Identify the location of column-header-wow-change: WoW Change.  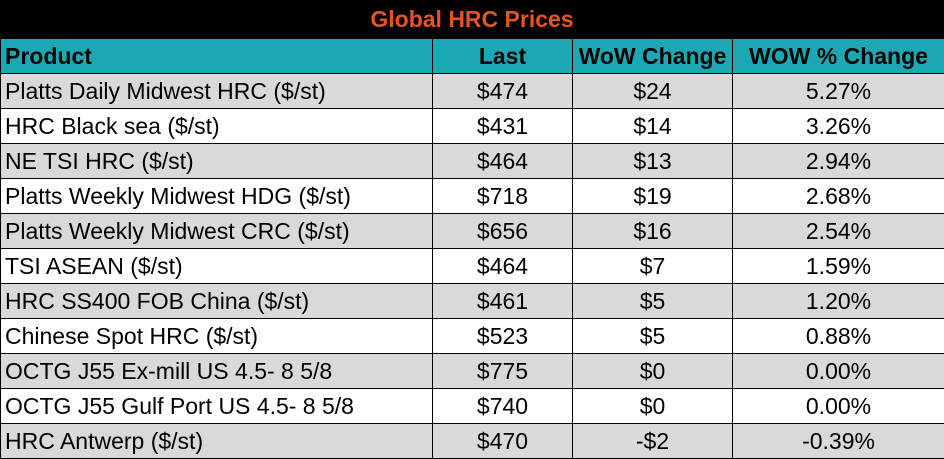
(653, 56).